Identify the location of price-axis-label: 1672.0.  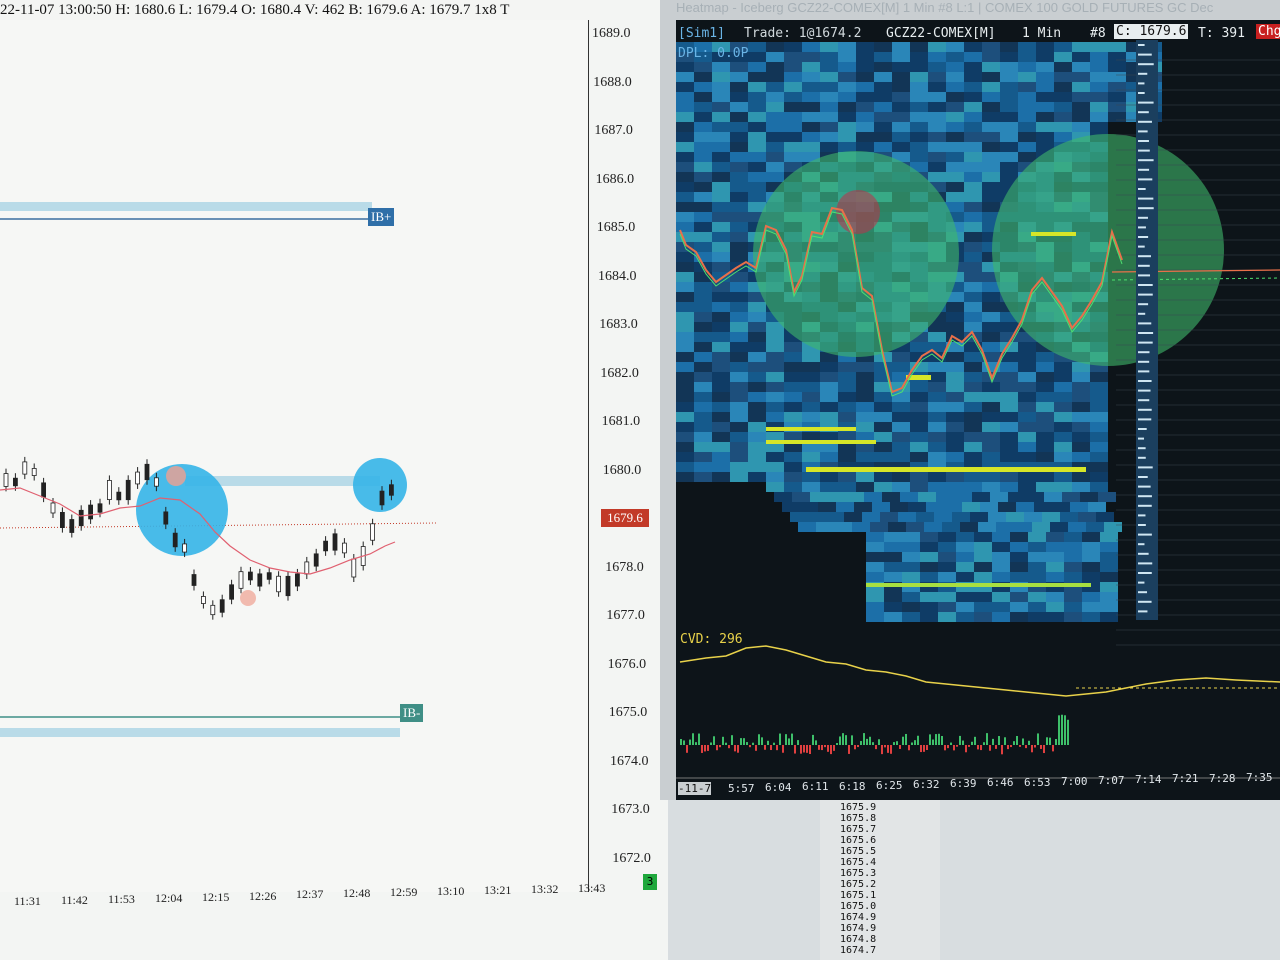
(631, 858).